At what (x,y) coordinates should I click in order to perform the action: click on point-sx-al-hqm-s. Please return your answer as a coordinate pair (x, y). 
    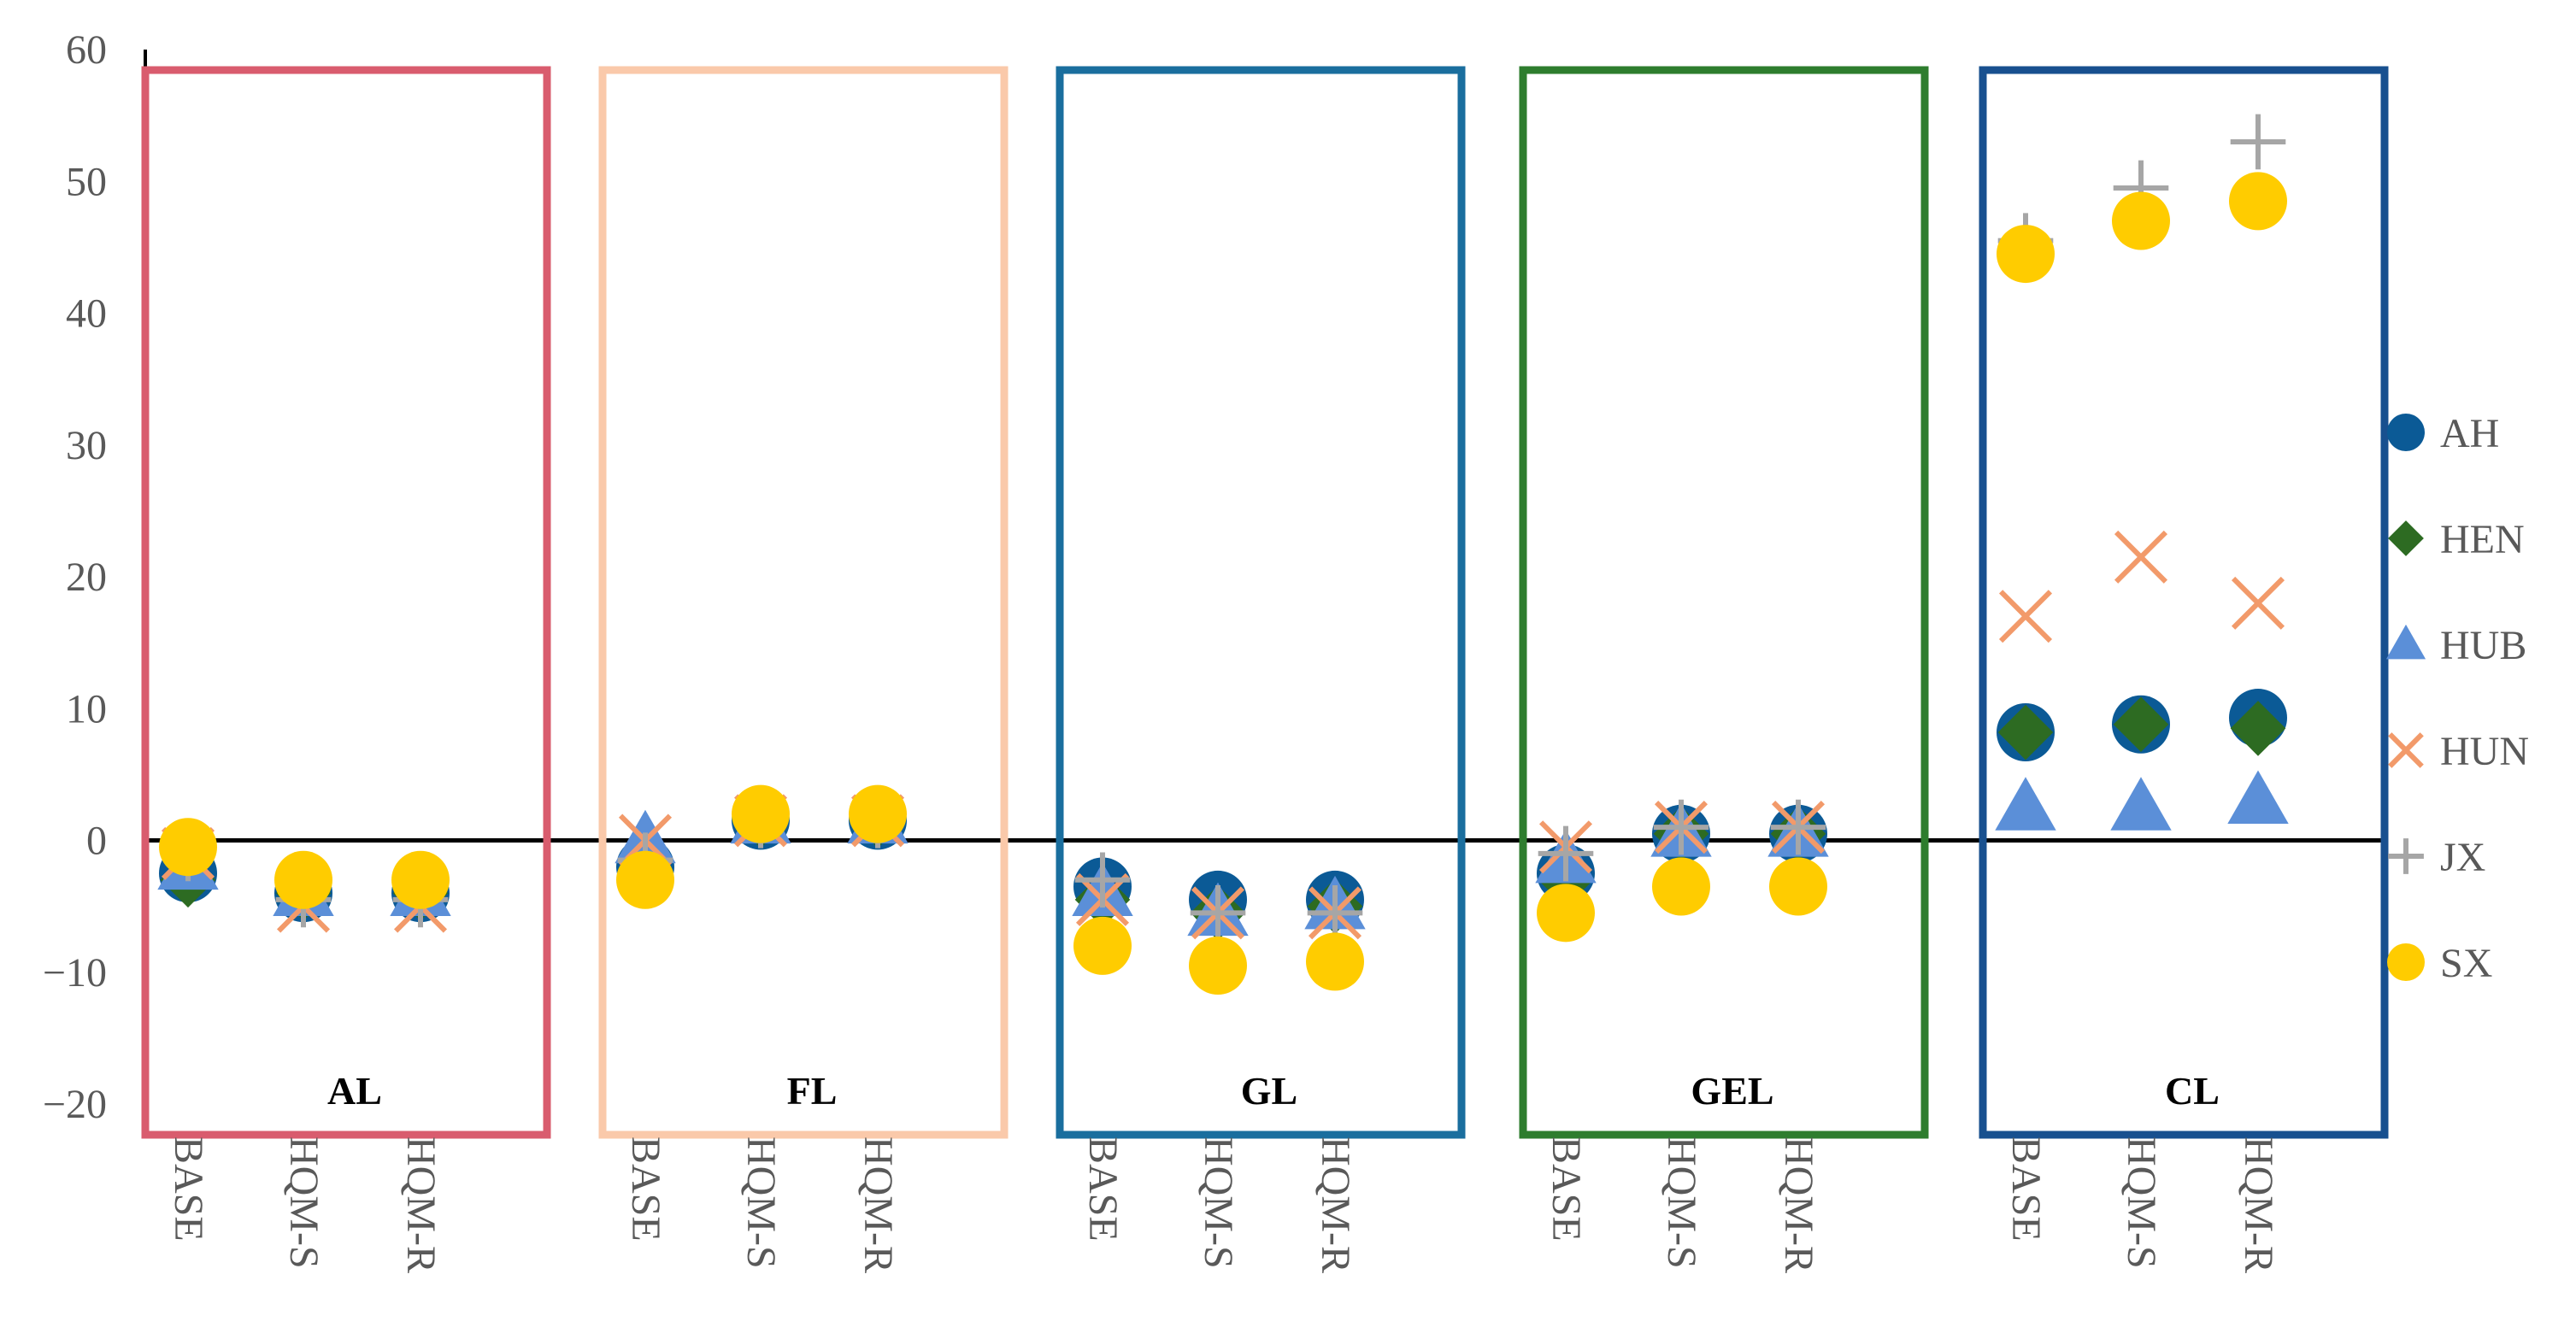
    Looking at the image, I should click on (303, 880).